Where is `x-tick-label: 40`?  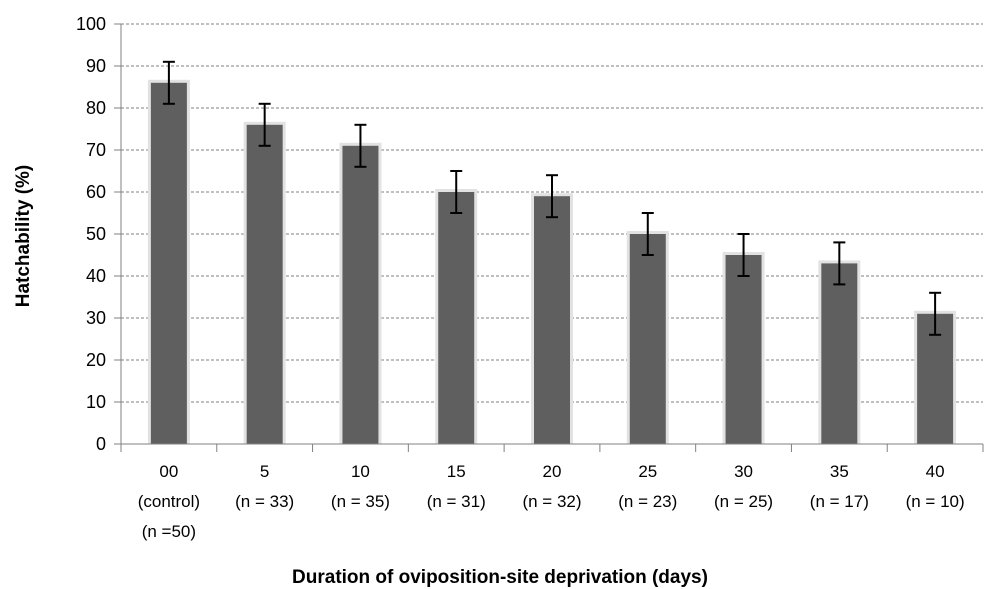 x-tick-label: 40 is located at coordinates (935, 471).